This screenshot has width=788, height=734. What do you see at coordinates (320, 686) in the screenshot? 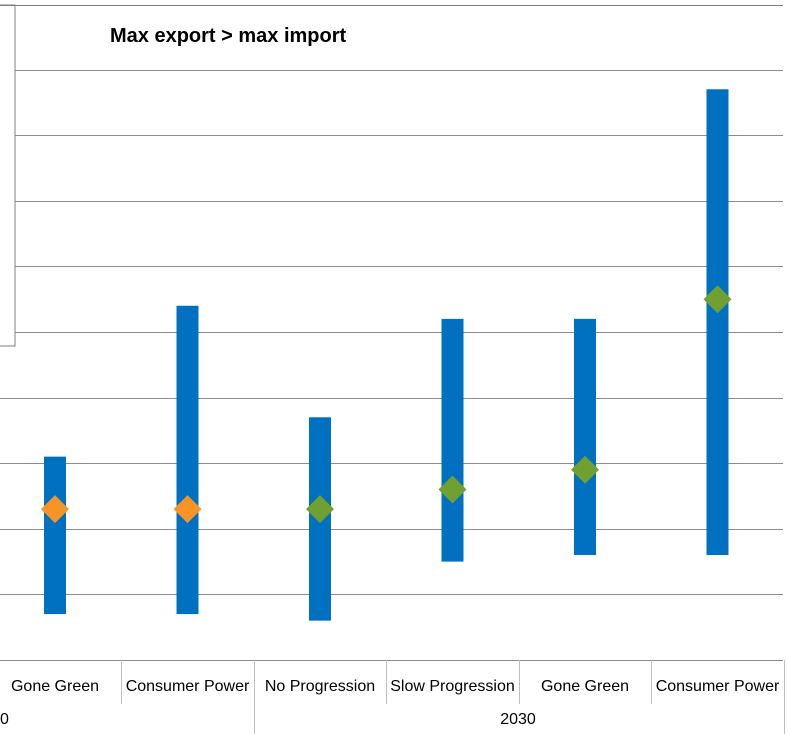
I see `category-label: No Progression` at bounding box center [320, 686].